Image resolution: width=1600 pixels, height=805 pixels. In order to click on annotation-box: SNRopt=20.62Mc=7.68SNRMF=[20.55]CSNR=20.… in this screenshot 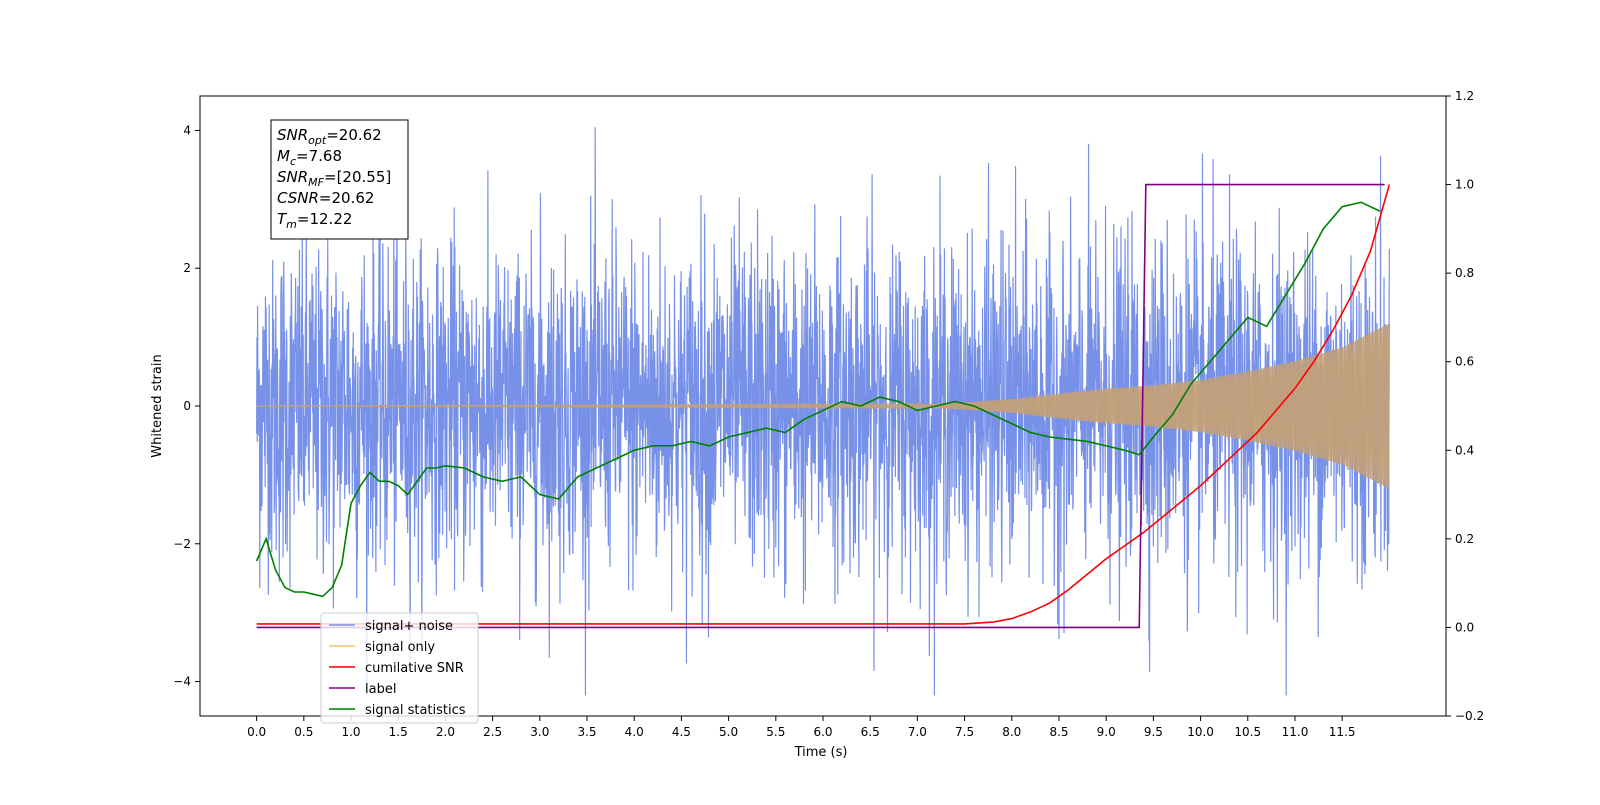, I will do `click(339, 179)`.